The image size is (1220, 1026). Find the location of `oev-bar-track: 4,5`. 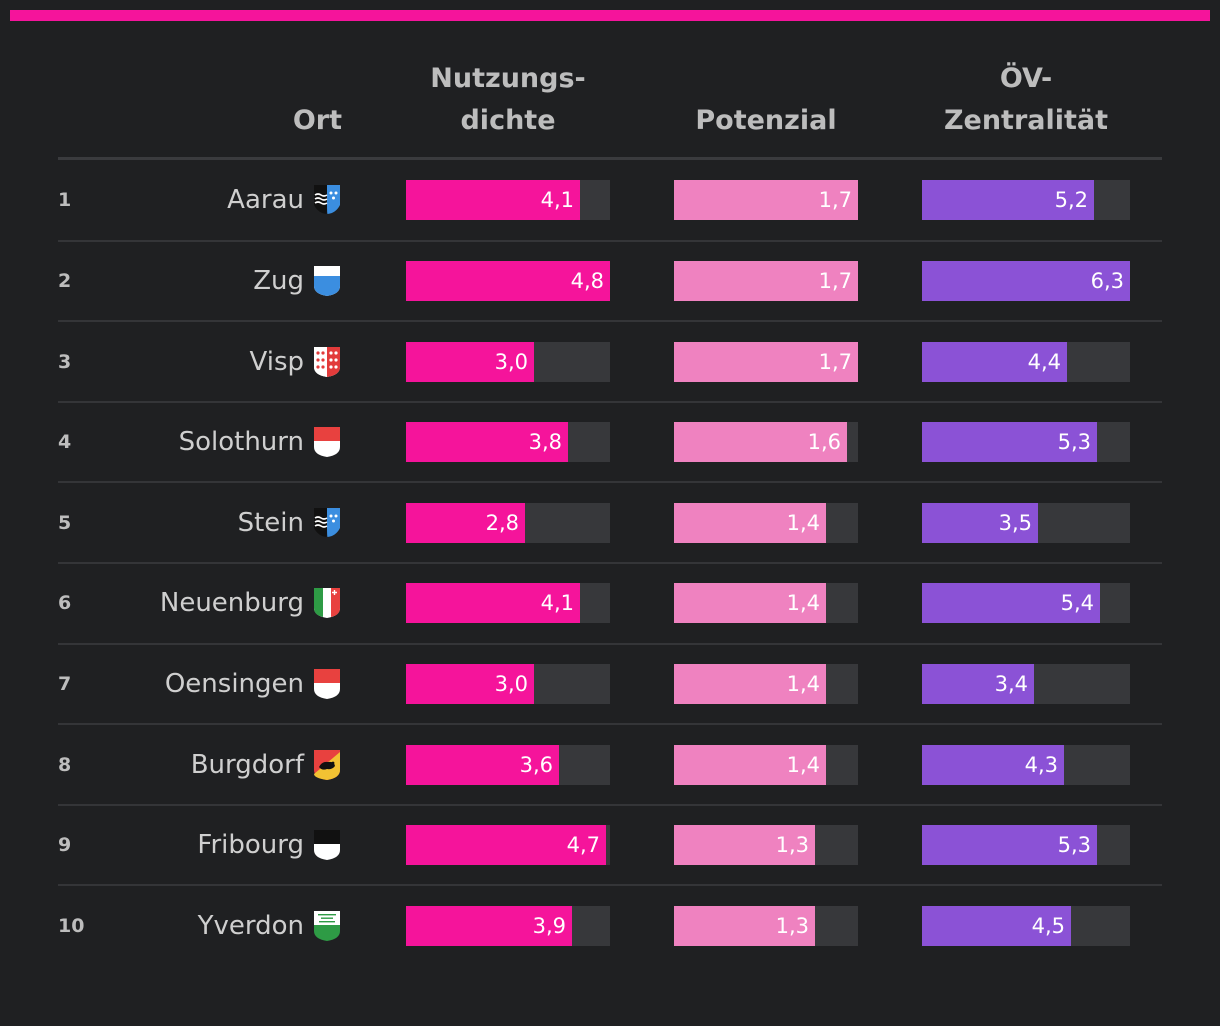

oev-bar-track: 4,5 is located at coordinates (1026, 925).